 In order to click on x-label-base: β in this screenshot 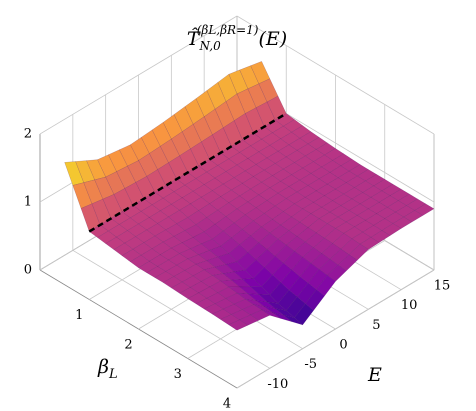, I will do `click(103, 367)`.